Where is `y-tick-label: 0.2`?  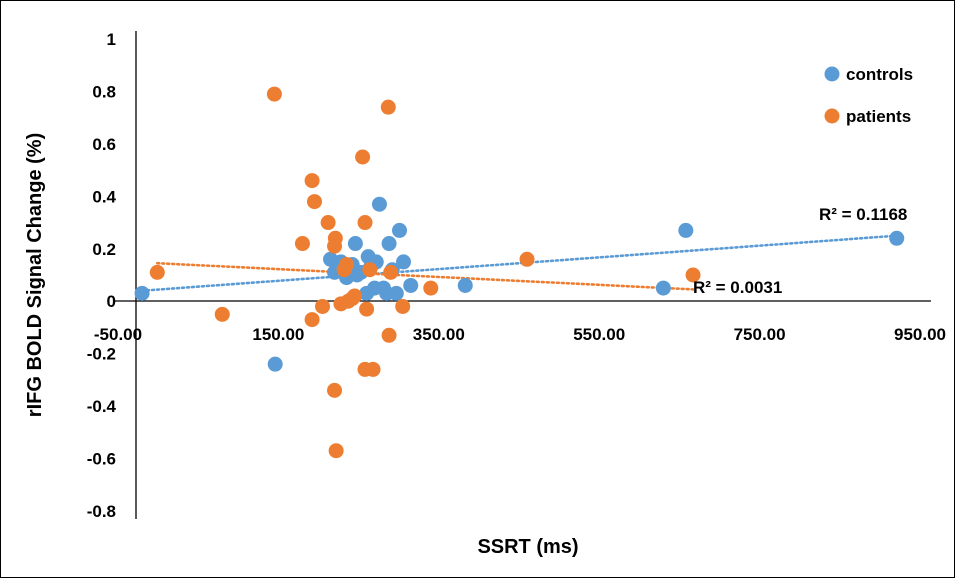 y-tick-label: 0.2 is located at coordinates (104, 249).